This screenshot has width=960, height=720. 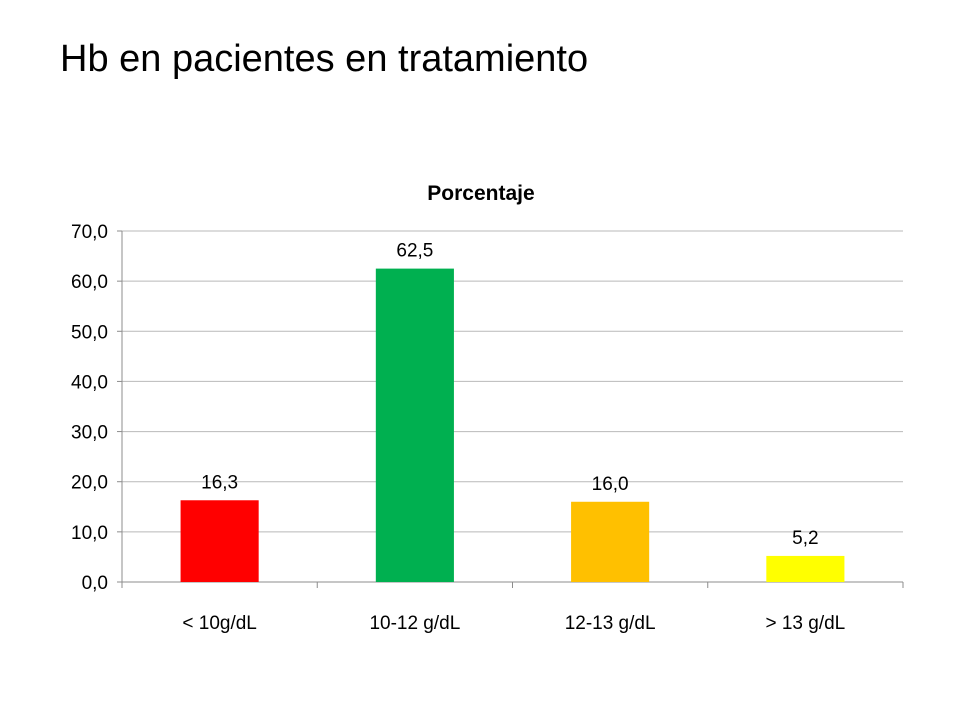 I want to click on y-tick-label: 50,0, so click(x=89, y=332).